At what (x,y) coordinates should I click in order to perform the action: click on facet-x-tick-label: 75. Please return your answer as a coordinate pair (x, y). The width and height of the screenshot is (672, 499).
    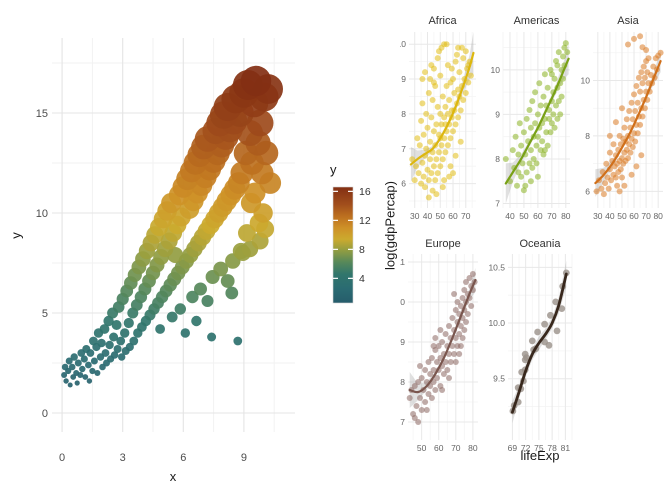
    Looking at the image, I should click on (539, 448).